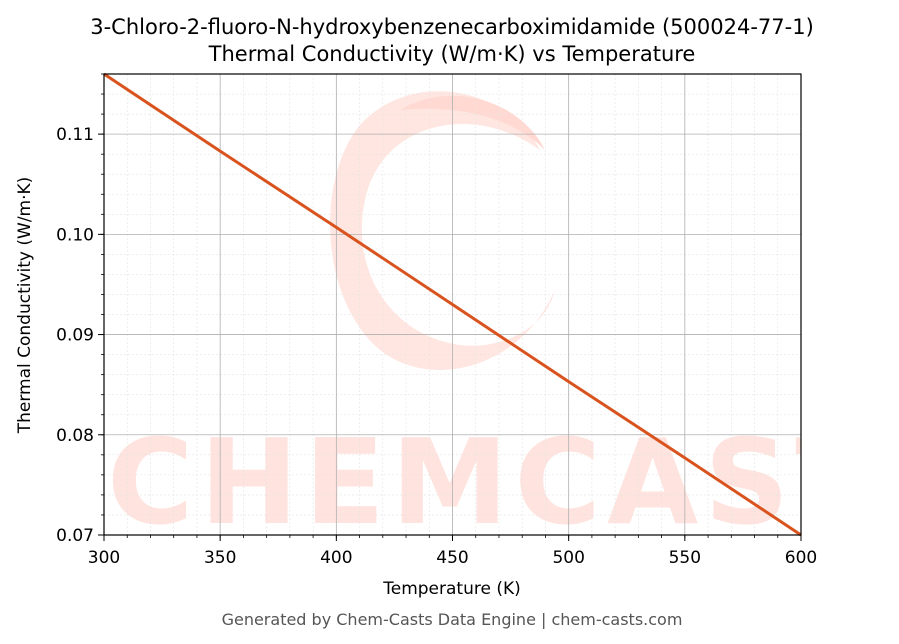 The image size is (899, 644). I want to click on y-tick-label: 0.07, so click(75, 536).